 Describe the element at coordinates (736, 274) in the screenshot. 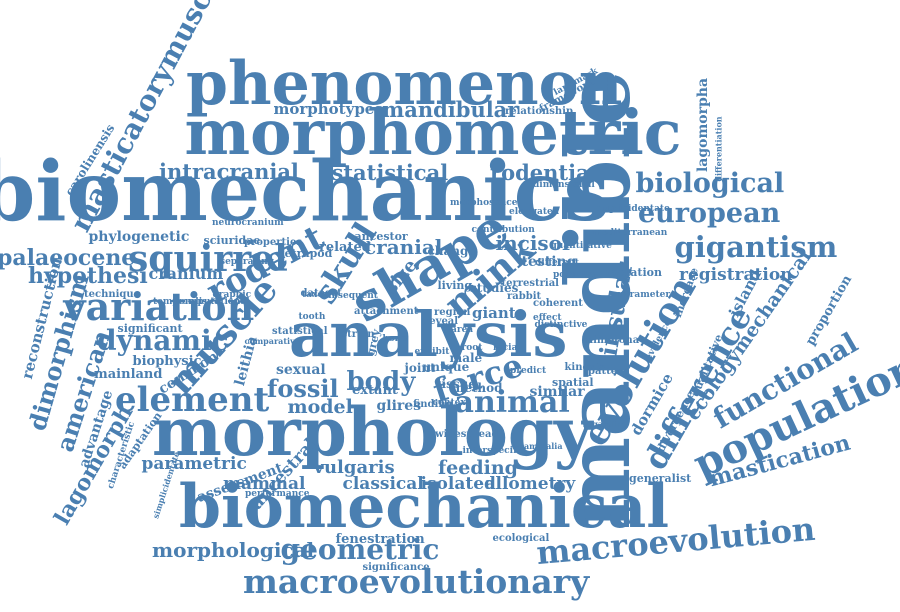

I see `cloud-word: registration` at that location.